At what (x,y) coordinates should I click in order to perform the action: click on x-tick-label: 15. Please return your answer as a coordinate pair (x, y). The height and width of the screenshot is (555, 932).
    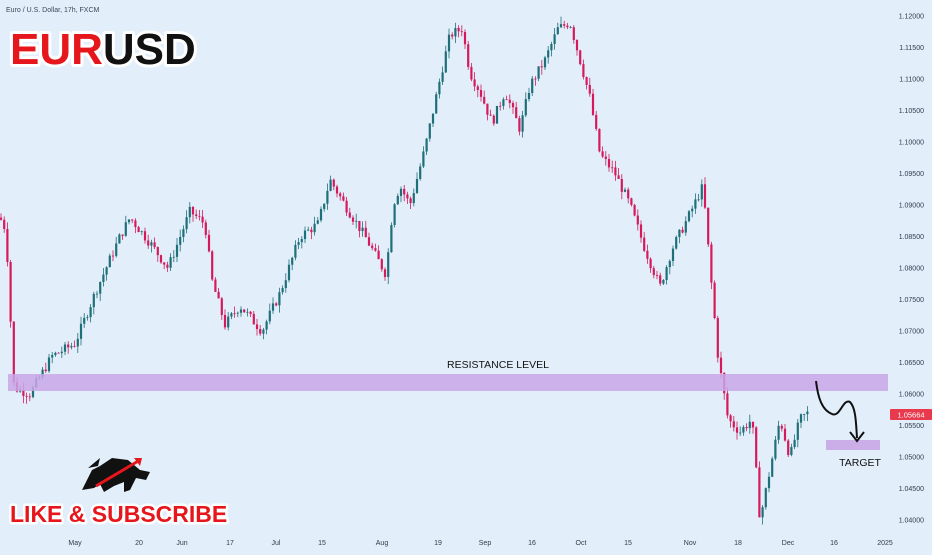
    Looking at the image, I should click on (628, 543).